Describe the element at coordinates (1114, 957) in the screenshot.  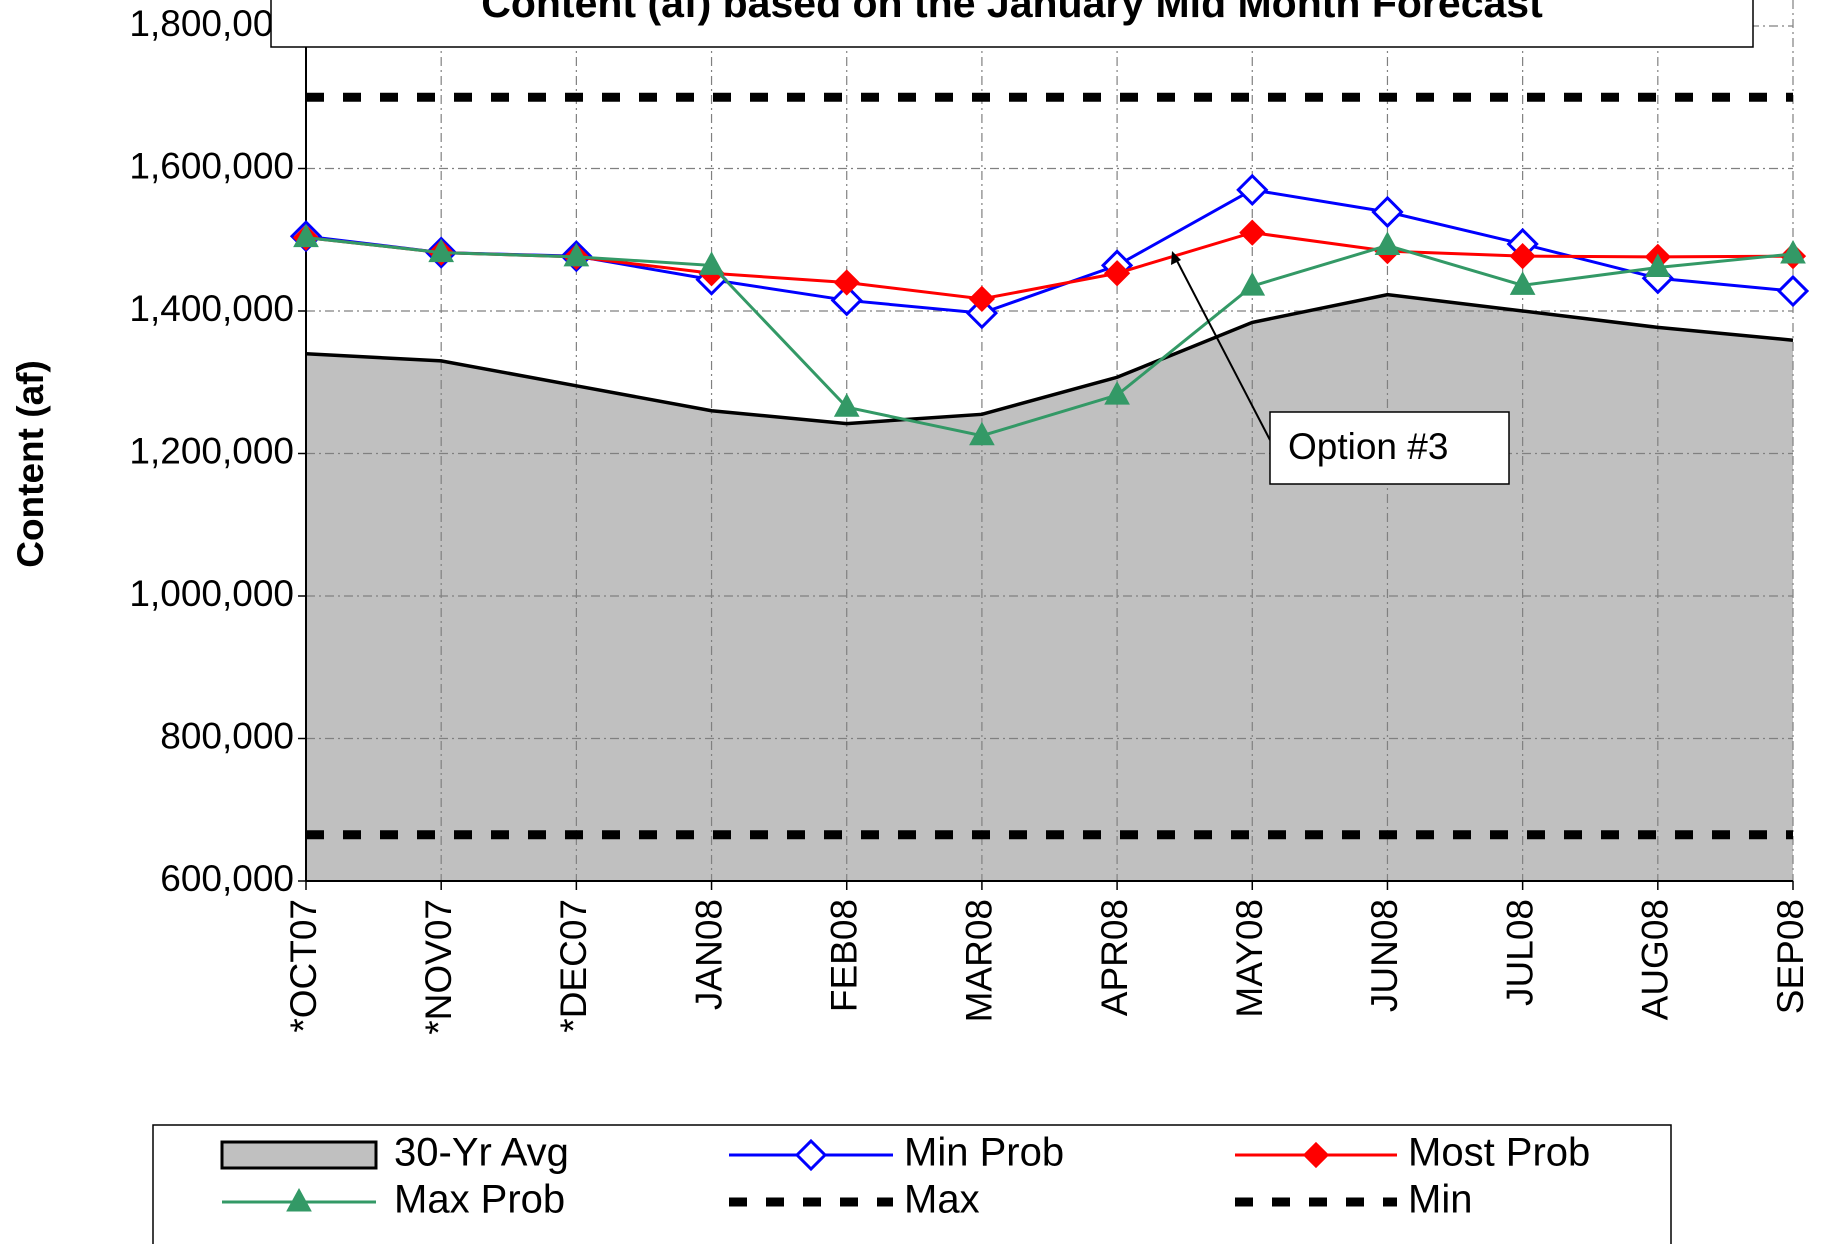
I see `x-tick-label: APR08` at that location.